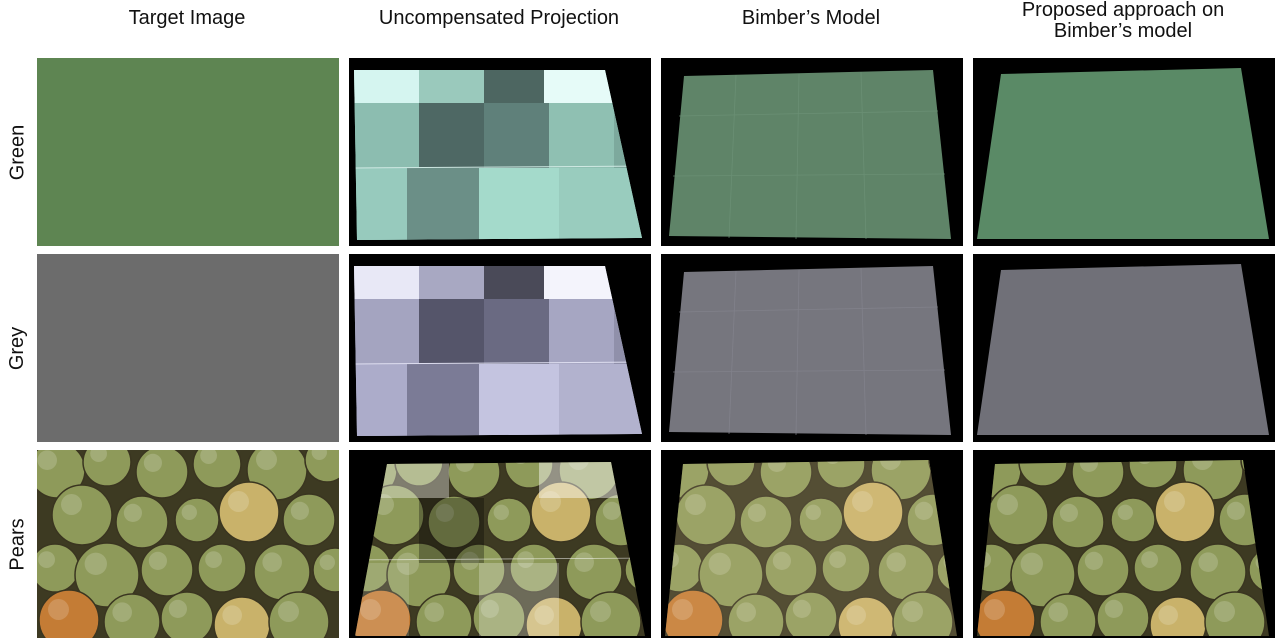 The image size is (1280, 638). I want to click on column-title-uncompensated: Uncompensated Projection, so click(499, 18).